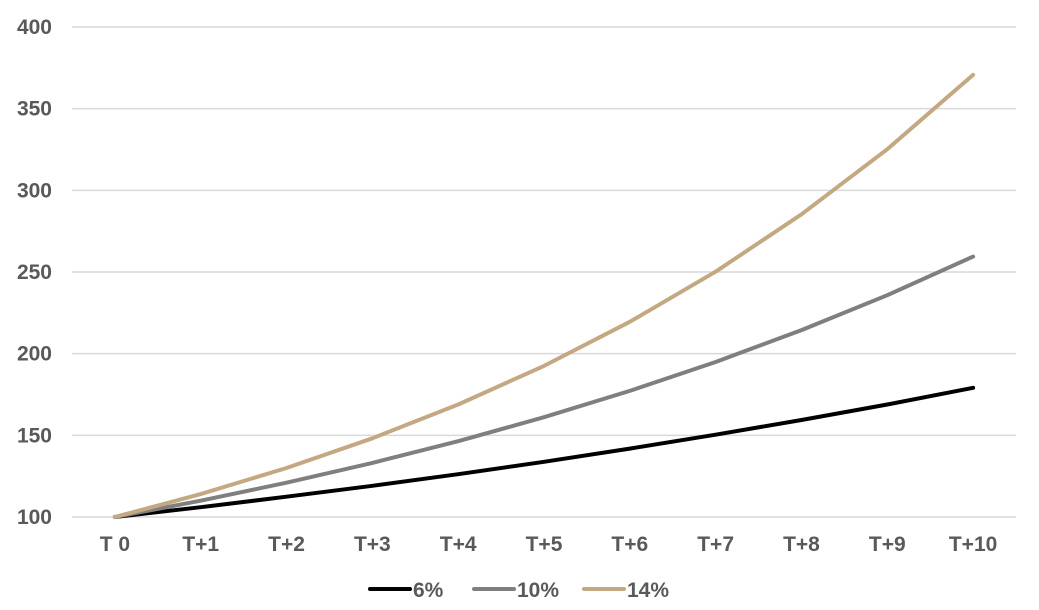 The width and height of the screenshot is (1039, 610). What do you see at coordinates (715, 544) in the screenshot?
I see `x-tick-label: T+7` at bounding box center [715, 544].